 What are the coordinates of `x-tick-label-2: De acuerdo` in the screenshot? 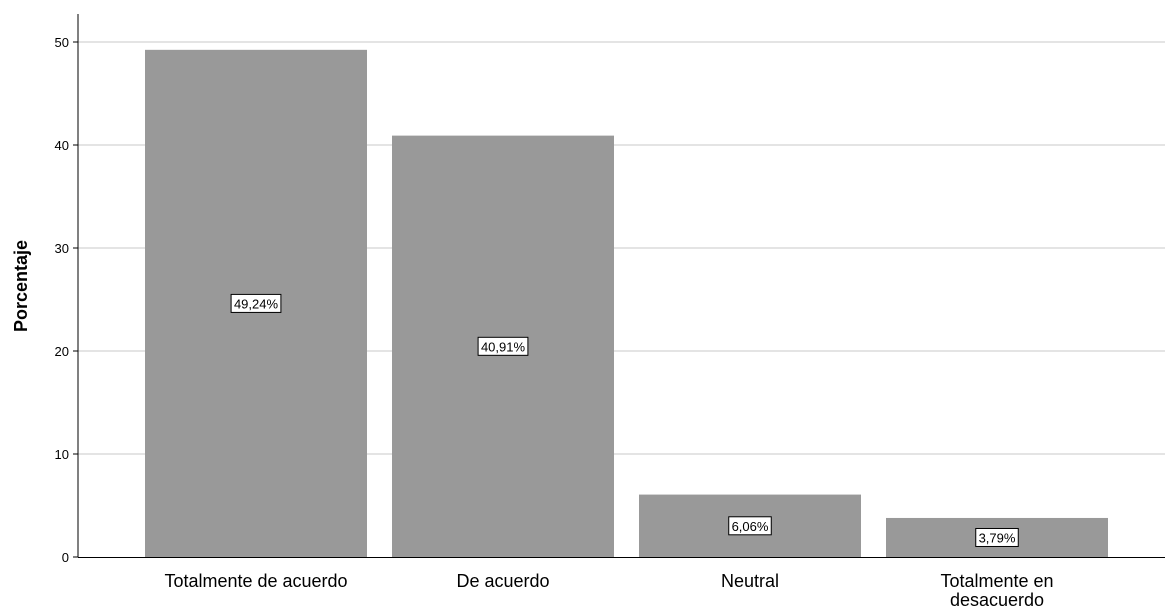 It's located at (502, 581).